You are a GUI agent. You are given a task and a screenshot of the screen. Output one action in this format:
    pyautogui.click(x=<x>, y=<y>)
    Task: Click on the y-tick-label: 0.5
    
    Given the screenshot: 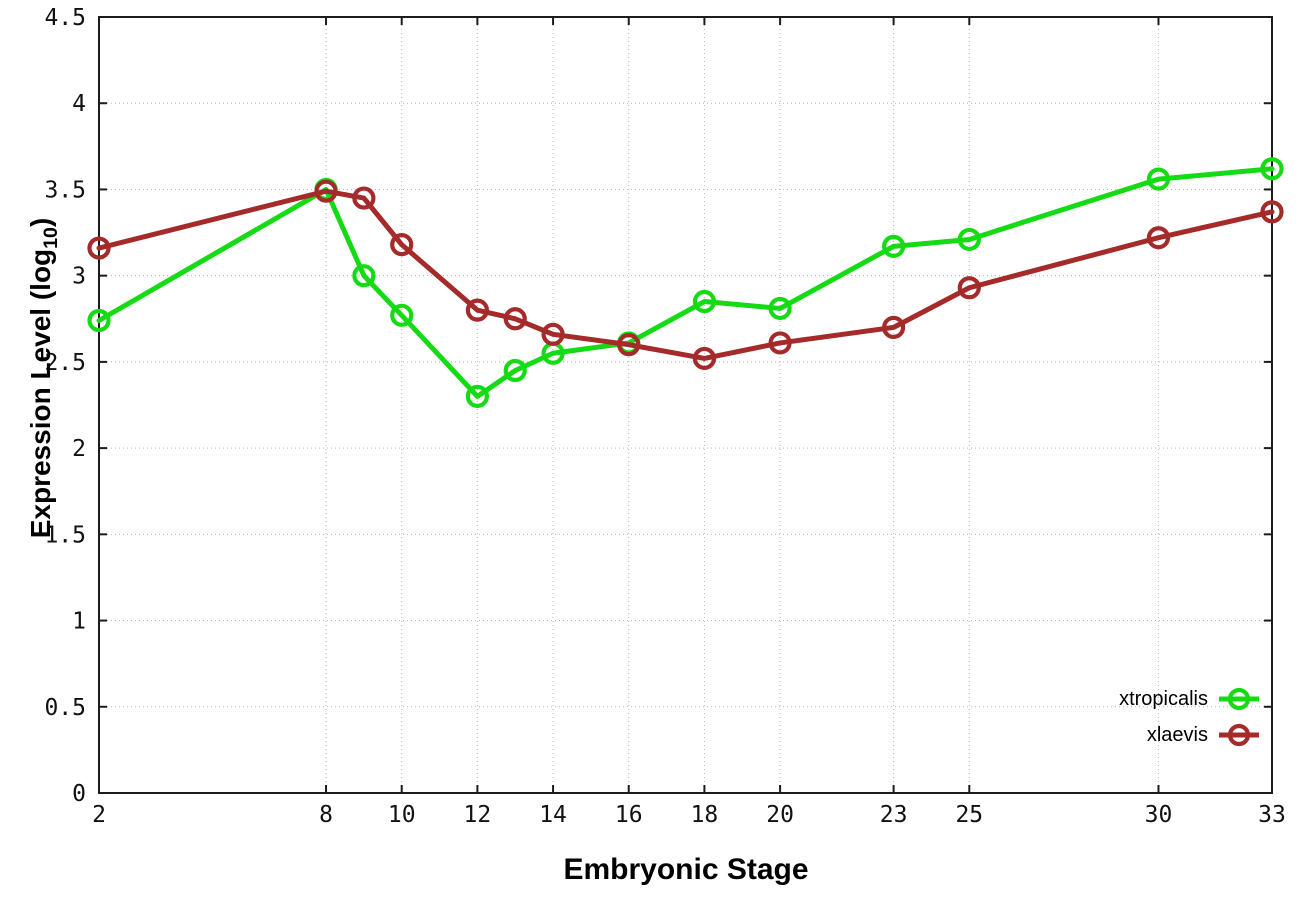 What is the action you would take?
    pyautogui.click(x=65, y=708)
    